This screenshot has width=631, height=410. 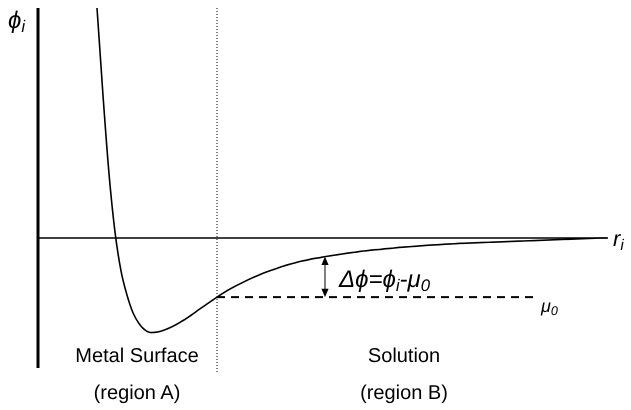 What do you see at coordinates (618, 240) in the screenshot?
I see `x-axis-title: r$_{i}$` at bounding box center [618, 240].